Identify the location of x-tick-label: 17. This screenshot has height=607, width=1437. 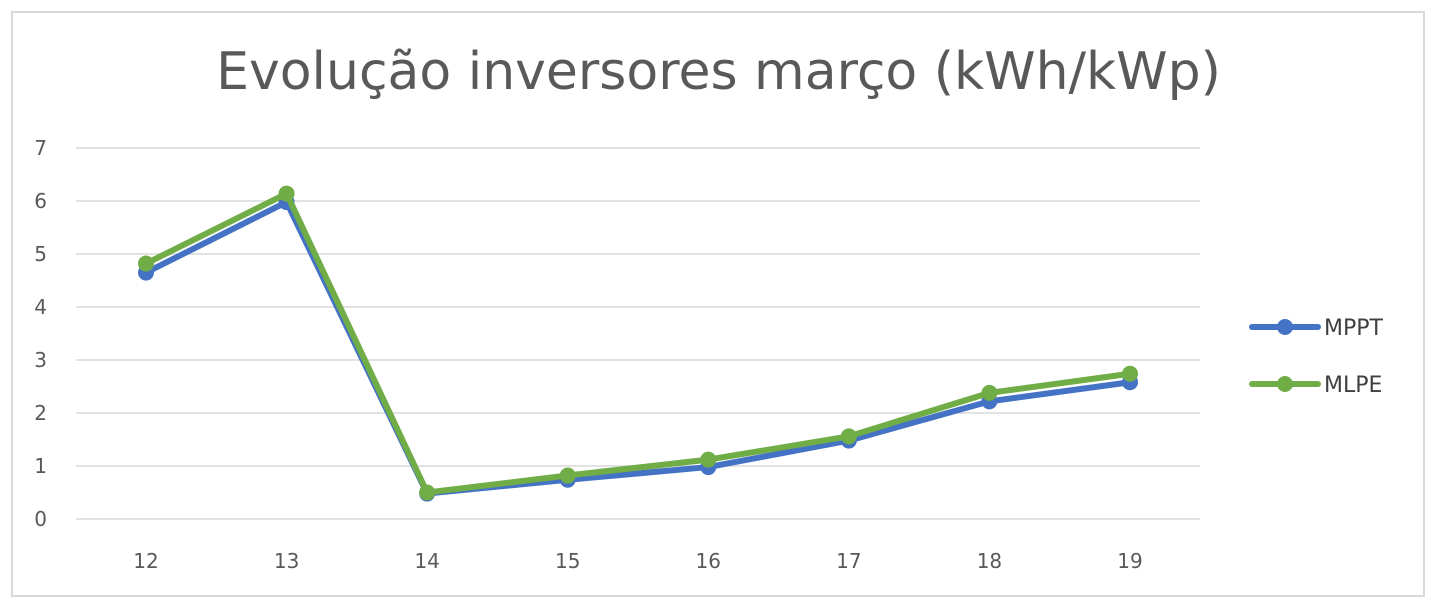
(848, 561).